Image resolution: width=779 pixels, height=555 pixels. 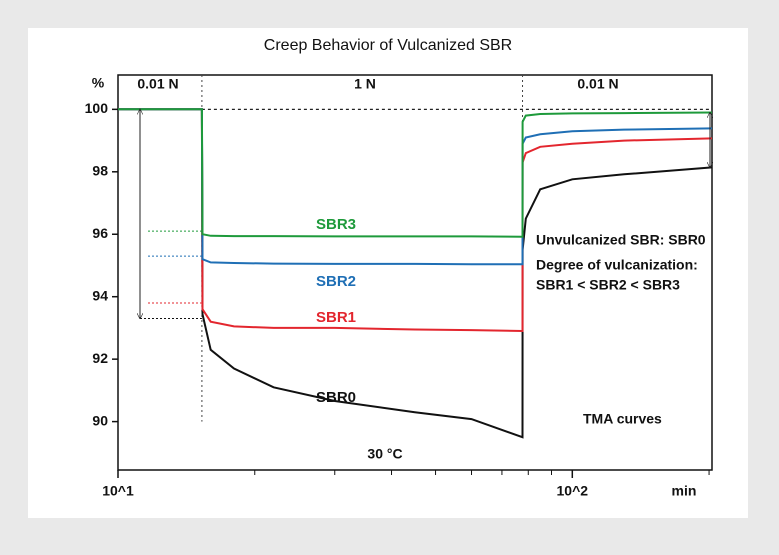 What do you see at coordinates (384, 454) in the screenshot?
I see `annotation: 30 °C` at bounding box center [384, 454].